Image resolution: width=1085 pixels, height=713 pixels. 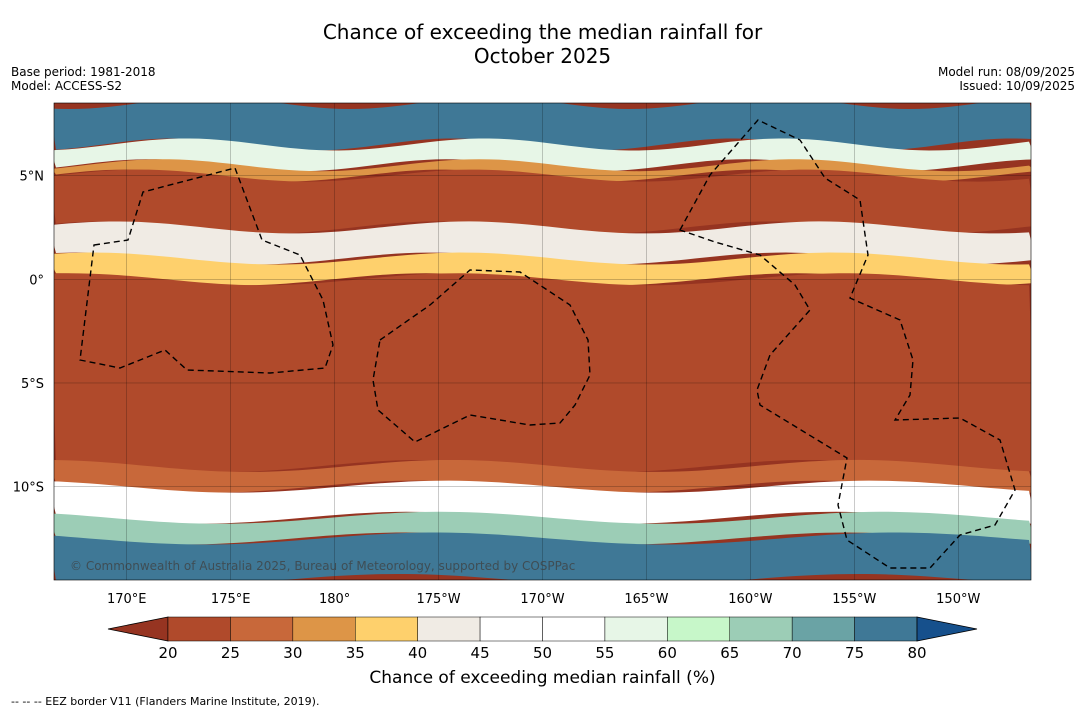 I want to click on colorbar-tick-label: 60, so click(x=667, y=653).